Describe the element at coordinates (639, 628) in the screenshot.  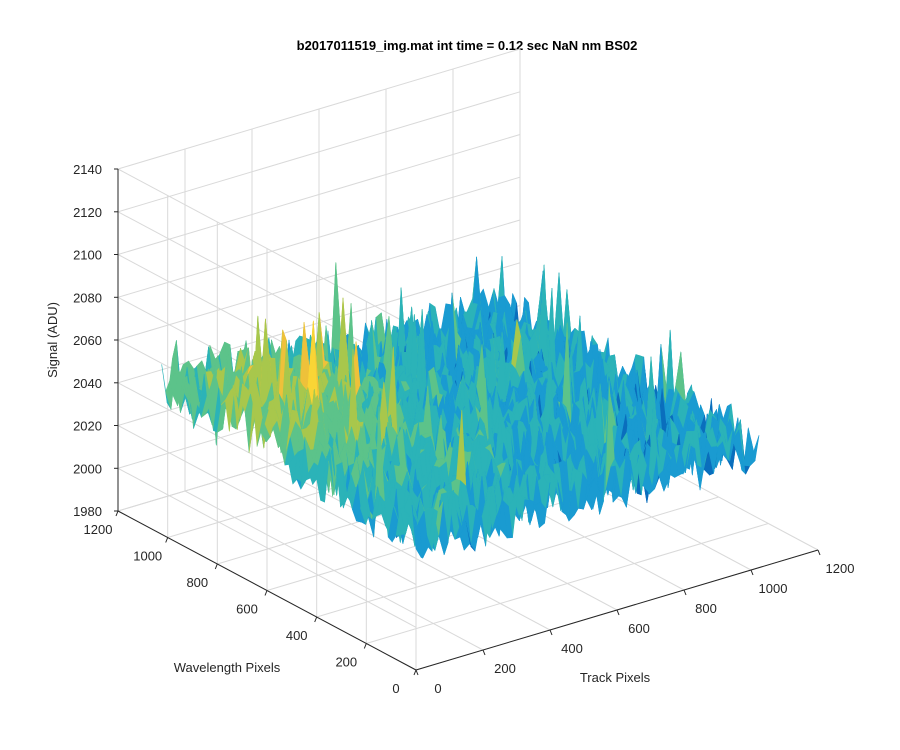
I see `x-tick-label: 600` at that location.